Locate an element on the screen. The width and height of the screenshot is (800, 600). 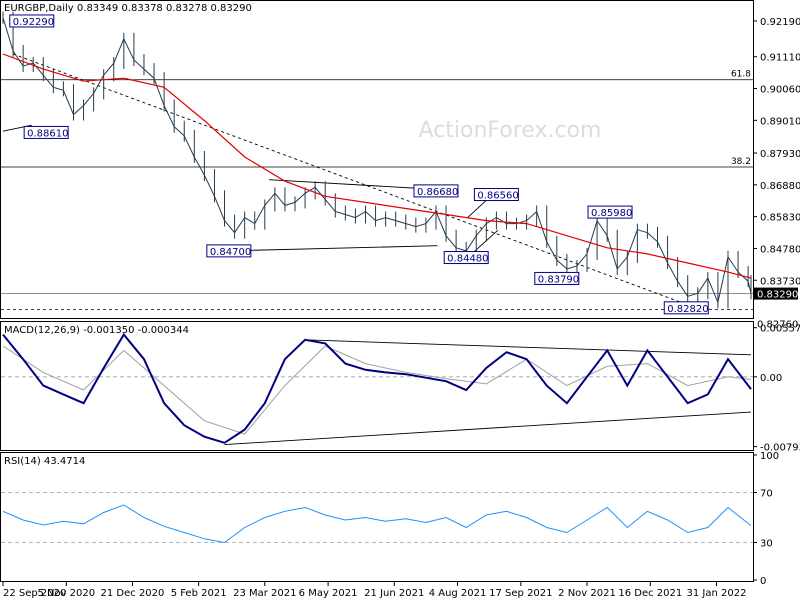
time-tick-label: 22 Sep 2020 is located at coordinates (34, 593).